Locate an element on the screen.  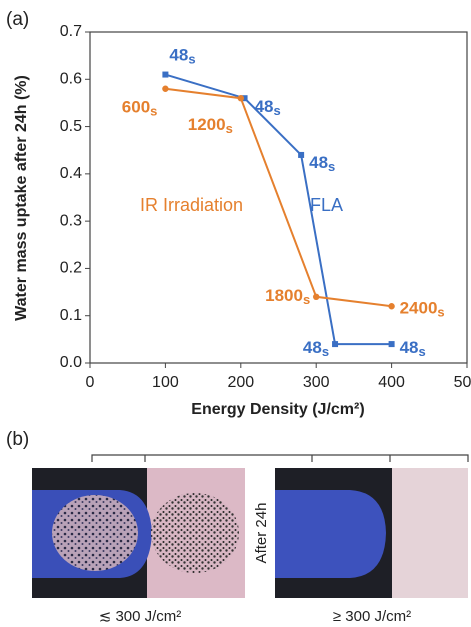
point-label-number: 1800 is located at coordinates (284, 295).